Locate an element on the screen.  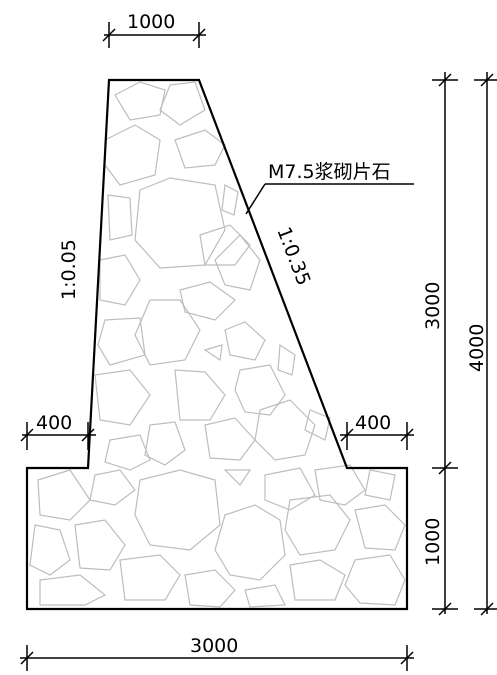
back-slope-label: 1:0.35 is located at coordinates (293, 256).